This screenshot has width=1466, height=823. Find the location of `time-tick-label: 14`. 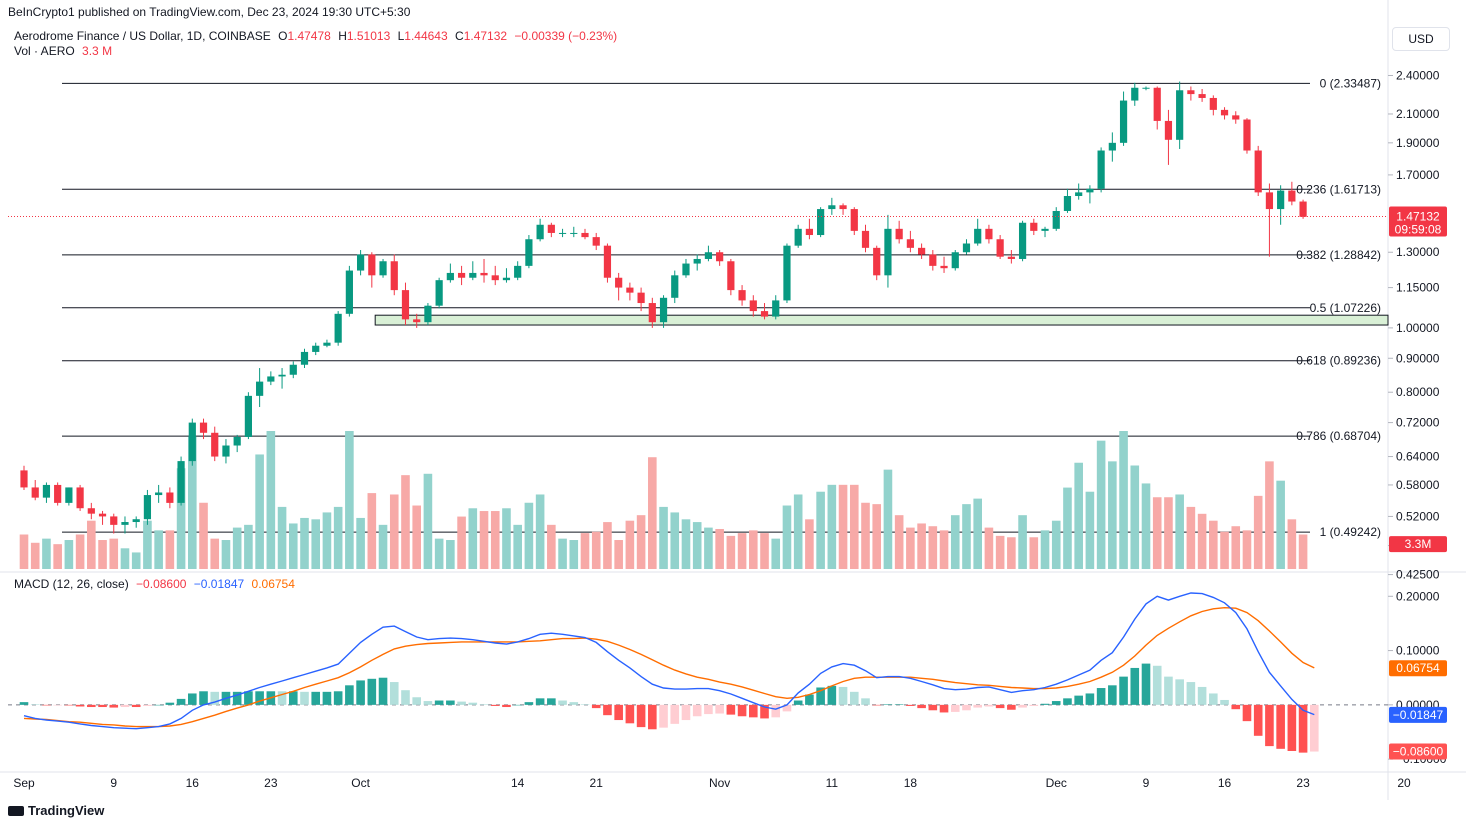

time-tick-label: 14 is located at coordinates (518, 783).